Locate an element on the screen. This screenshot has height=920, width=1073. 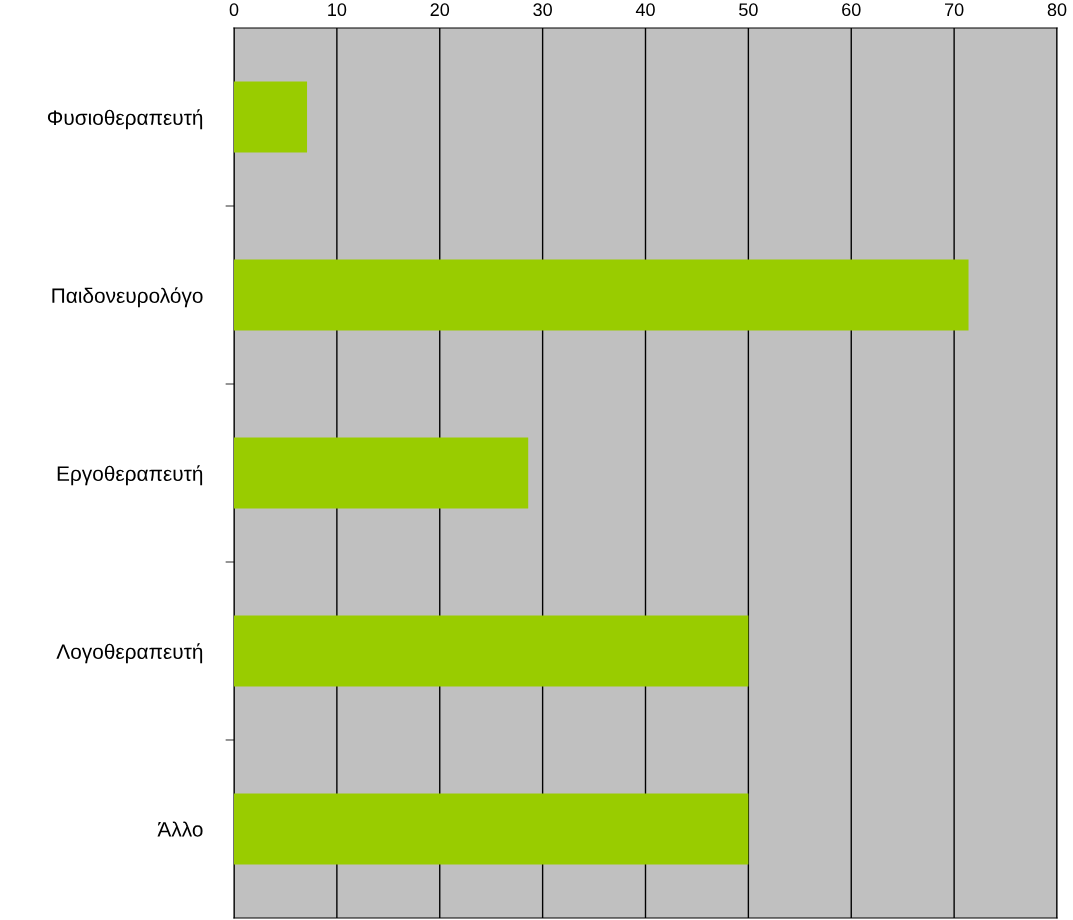
x-tick-label: 30 is located at coordinates (542, 10).